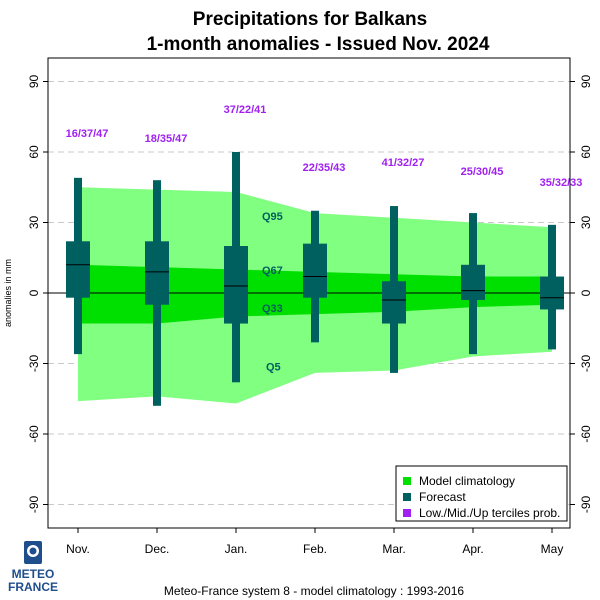 This screenshot has height=600, width=600. Describe the element at coordinates (482, 172) in the screenshot. I see `tercile-label: 25/30/45` at that location.